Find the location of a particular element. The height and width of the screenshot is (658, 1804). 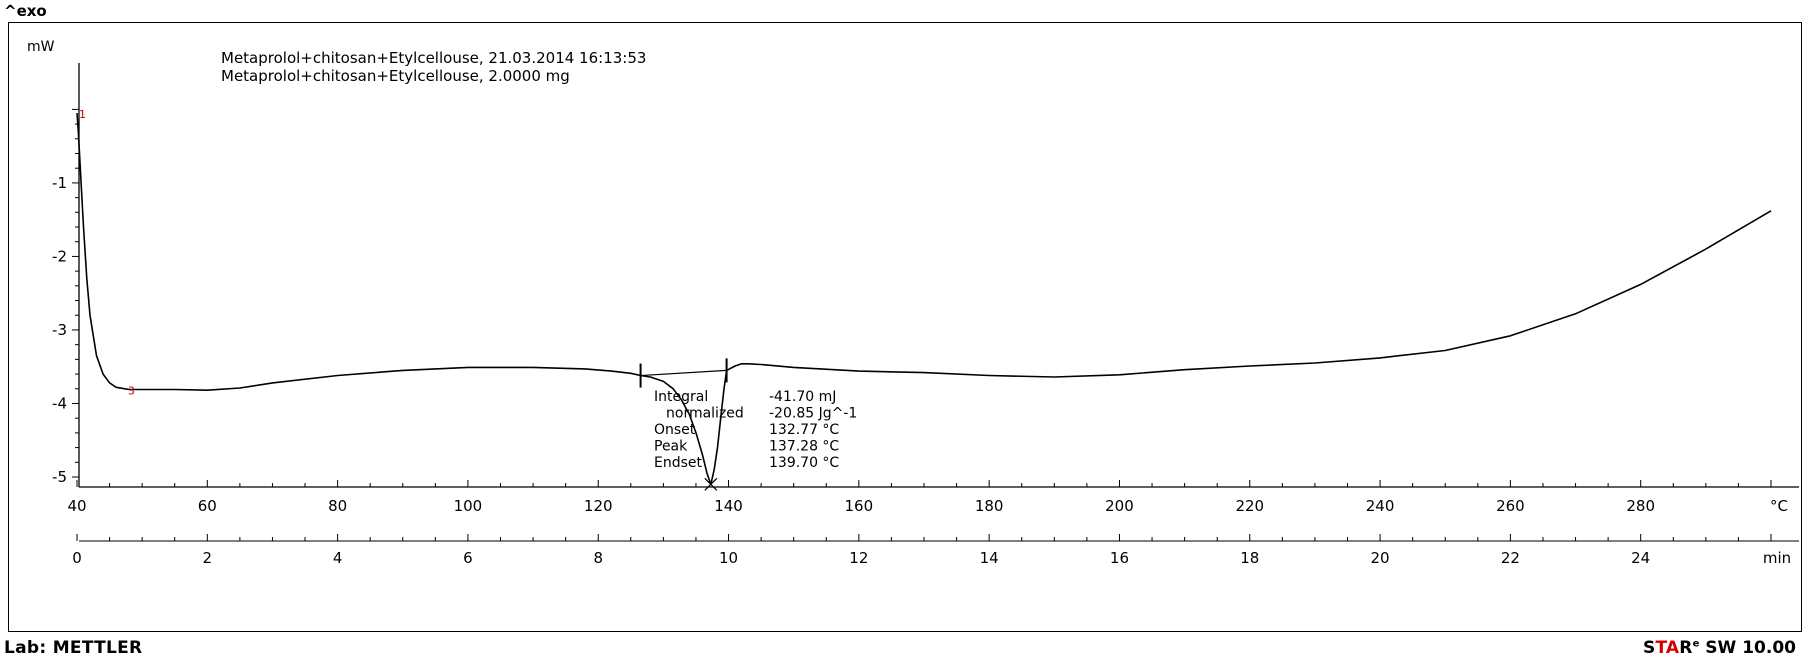

time-axis-unit: min is located at coordinates (1777, 558).